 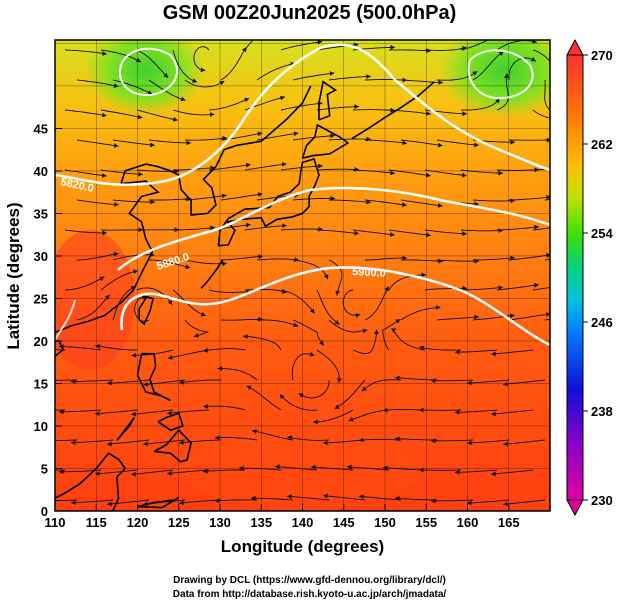 What do you see at coordinates (598, 322) in the screenshot?
I see `colorbar-tick: 246` at bounding box center [598, 322].